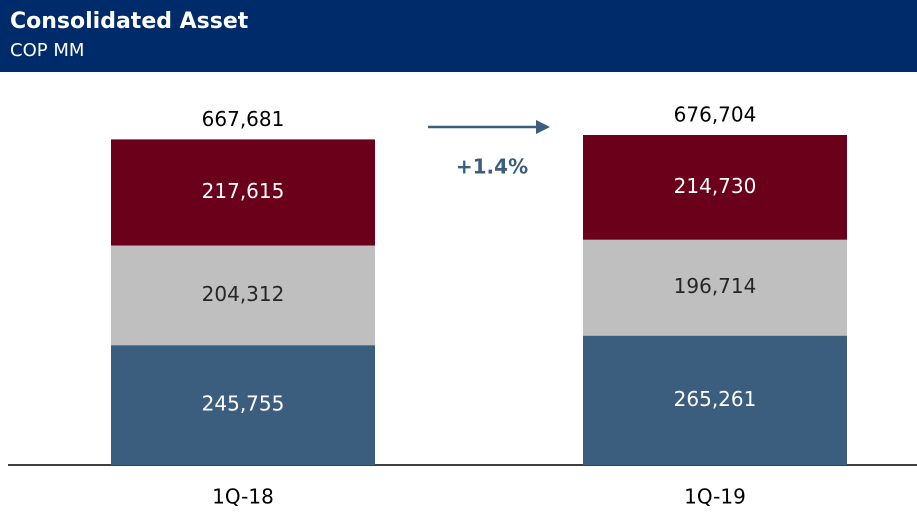  Describe the element at coordinates (243, 119) in the screenshot. I see `total-label: 667,681` at that location.